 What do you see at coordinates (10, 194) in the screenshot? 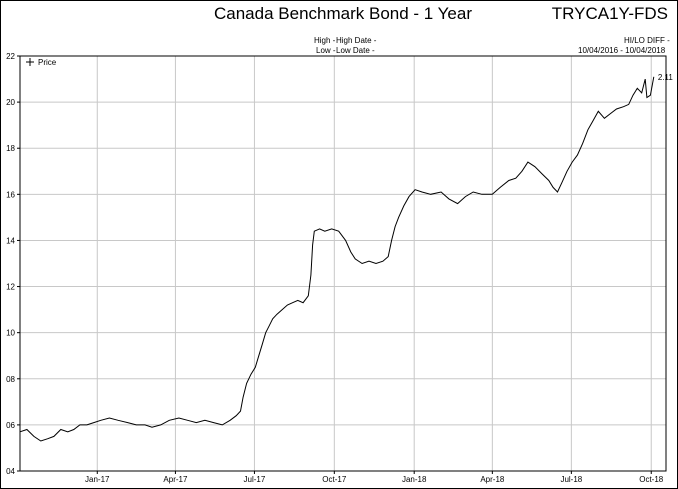
I see `y-tick-label: 16` at bounding box center [10, 194].